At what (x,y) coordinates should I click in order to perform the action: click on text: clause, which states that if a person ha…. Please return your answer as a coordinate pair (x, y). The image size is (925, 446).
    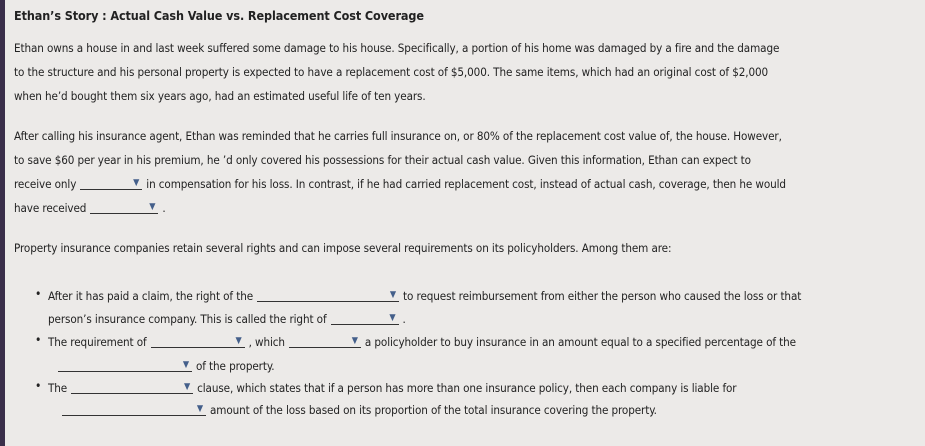
    Looking at the image, I should click on (467, 388).